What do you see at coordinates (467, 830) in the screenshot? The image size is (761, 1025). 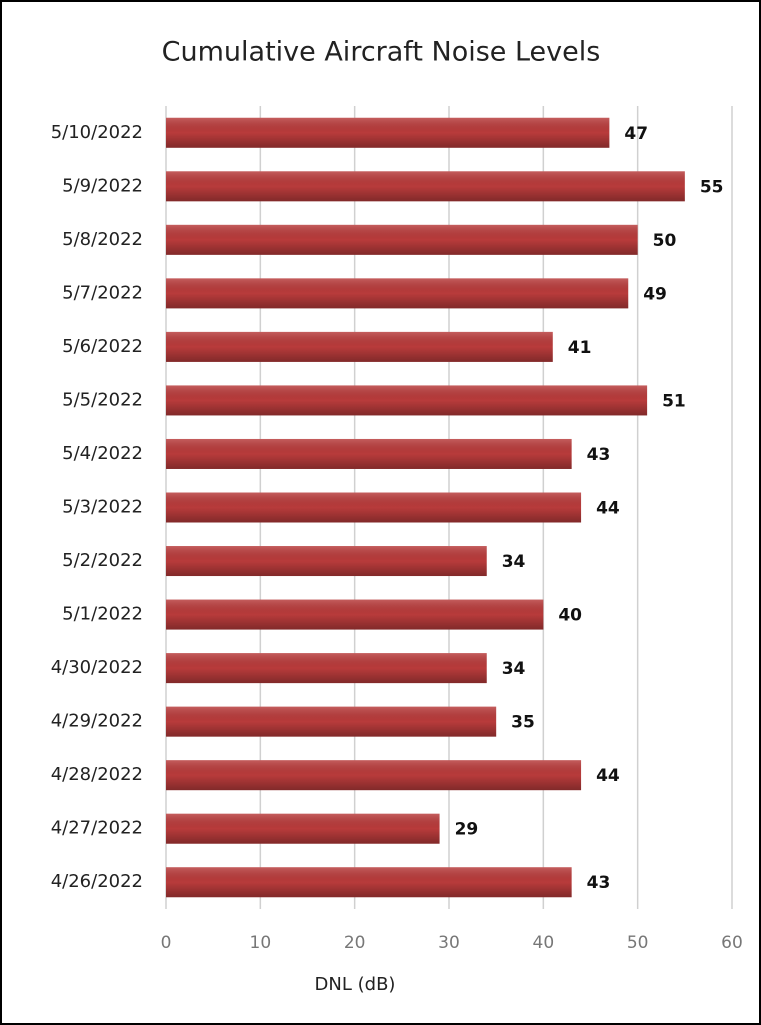 I see `data-label: 29` at bounding box center [467, 830].